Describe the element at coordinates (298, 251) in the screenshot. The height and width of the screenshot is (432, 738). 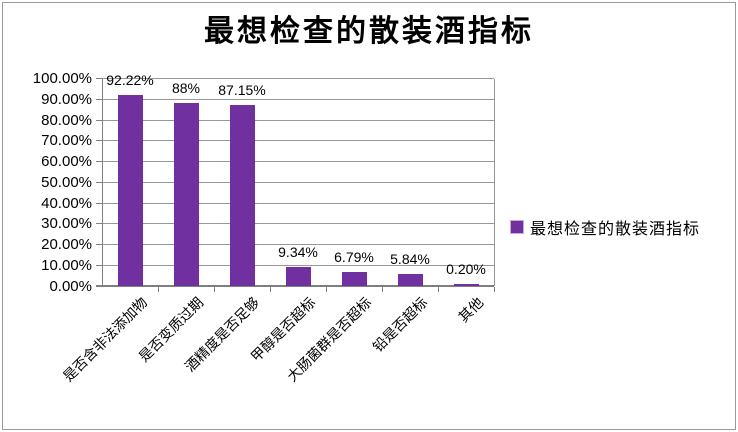
I see `bar-value-label: 9.34%` at that location.